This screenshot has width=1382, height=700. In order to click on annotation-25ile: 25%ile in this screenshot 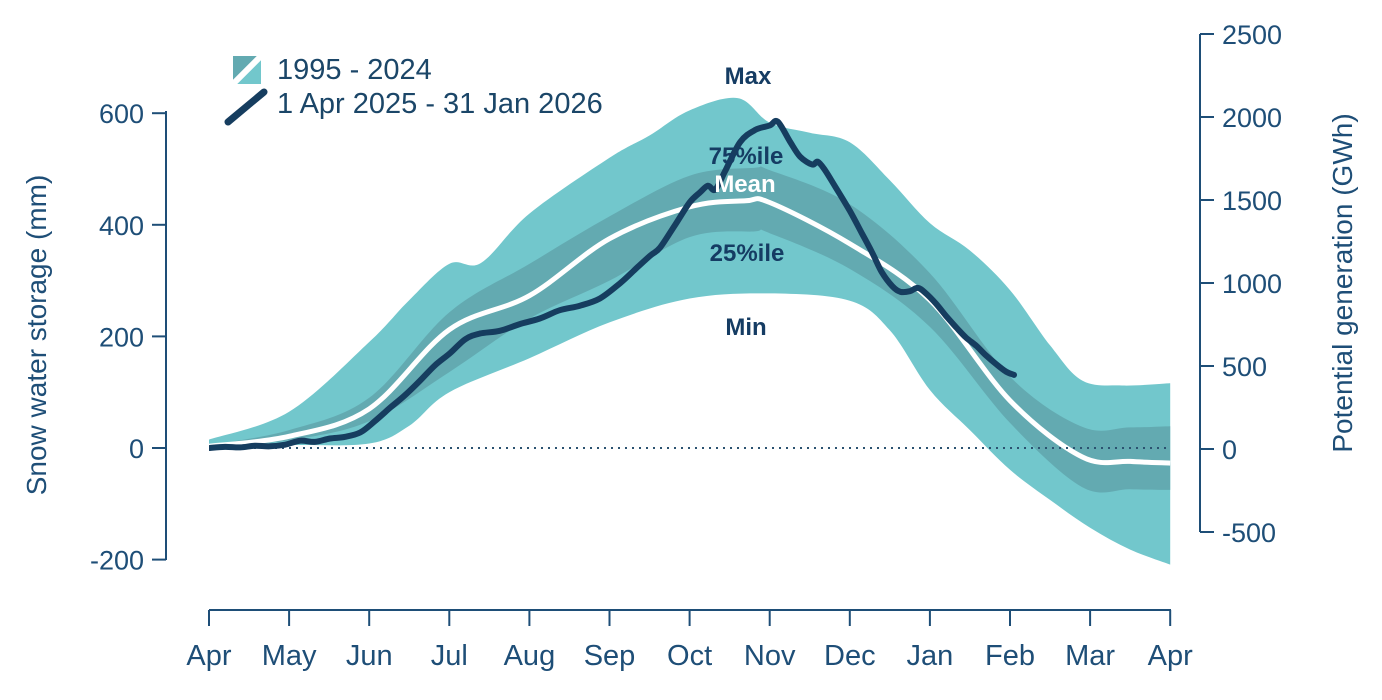, I will do `click(747, 253)`.